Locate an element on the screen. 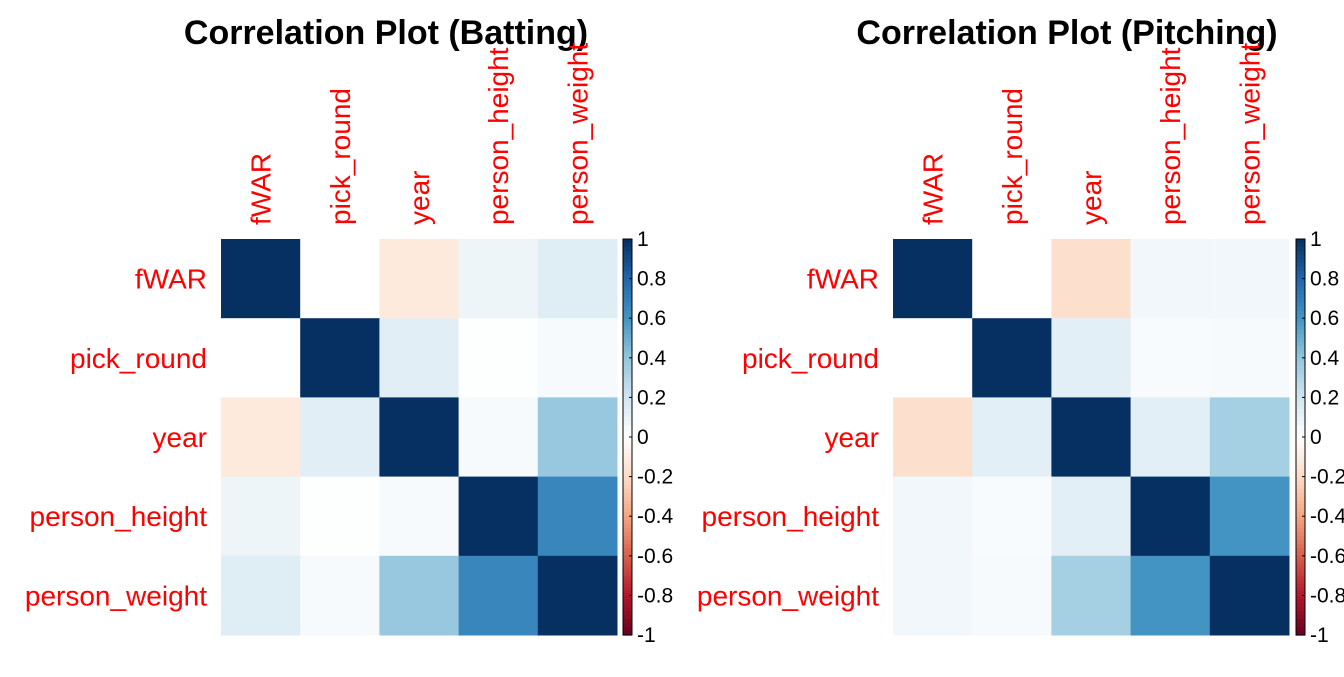 This screenshot has height=677, width=1344. colorbar-tick-label: -1 is located at coordinates (1319, 635).